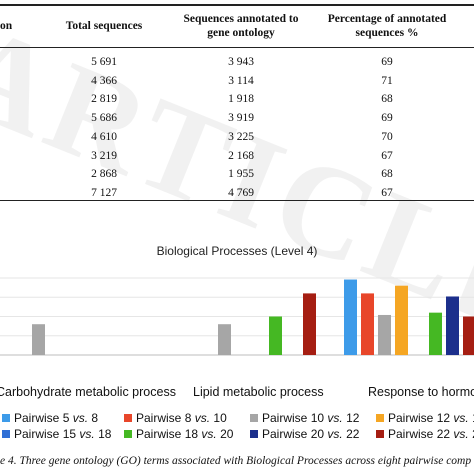  I want to click on col-header-annotated: Sequences annotated to gene ontology, so click(241, 26).